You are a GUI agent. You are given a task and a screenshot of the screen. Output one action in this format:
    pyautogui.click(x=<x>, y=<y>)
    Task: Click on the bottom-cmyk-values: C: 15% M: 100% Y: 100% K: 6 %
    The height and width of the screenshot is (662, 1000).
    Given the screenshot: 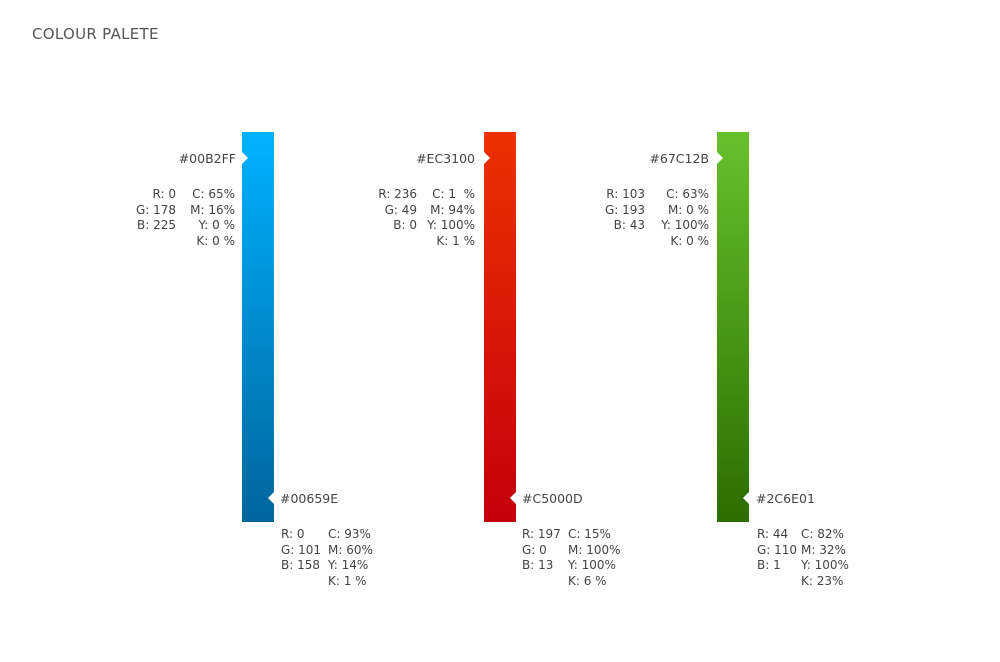 What is the action you would take?
    pyautogui.click(x=594, y=558)
    